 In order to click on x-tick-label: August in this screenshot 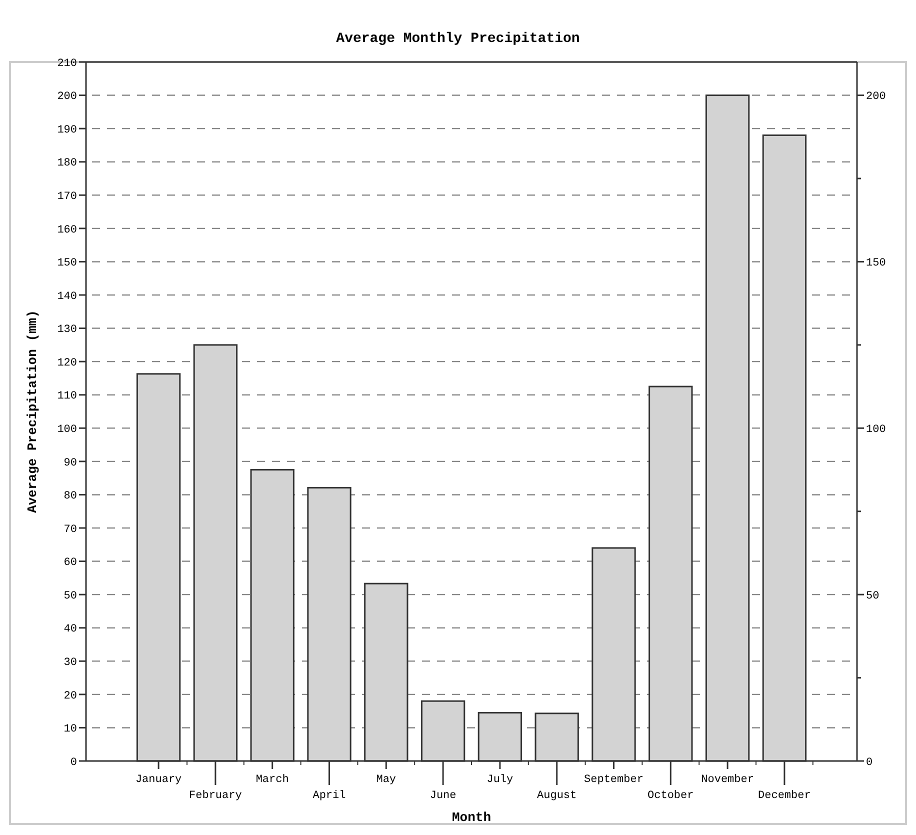, I will do `click(557, 796)`.